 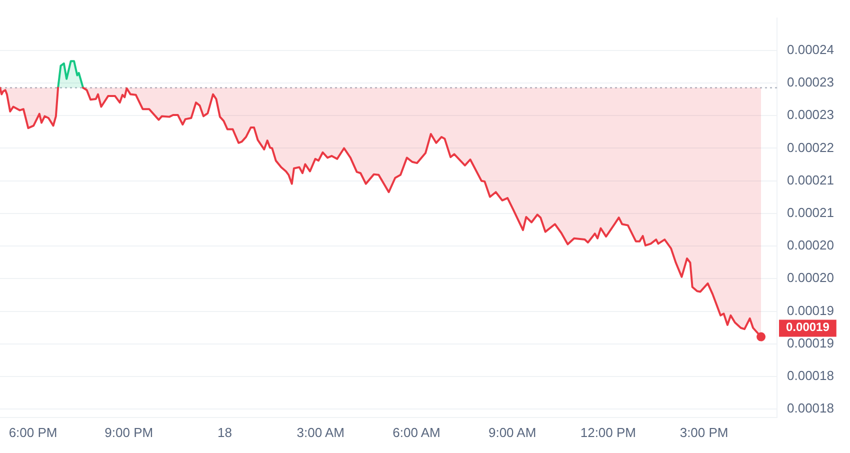 What do you see at coordinates (512, 432) in the screenshot?
I see `x-tick-label: 9:00 AM` at bounding box center [512, 432].